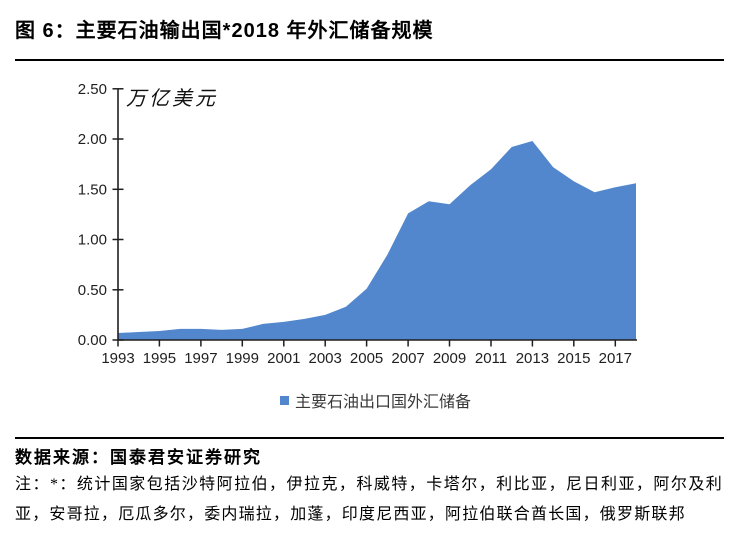  What do you see at coordinates (382, 402) in the screenshot?
I see `legend-label: 主要石油出口国外汇储备` at bounding box center [382, 402].